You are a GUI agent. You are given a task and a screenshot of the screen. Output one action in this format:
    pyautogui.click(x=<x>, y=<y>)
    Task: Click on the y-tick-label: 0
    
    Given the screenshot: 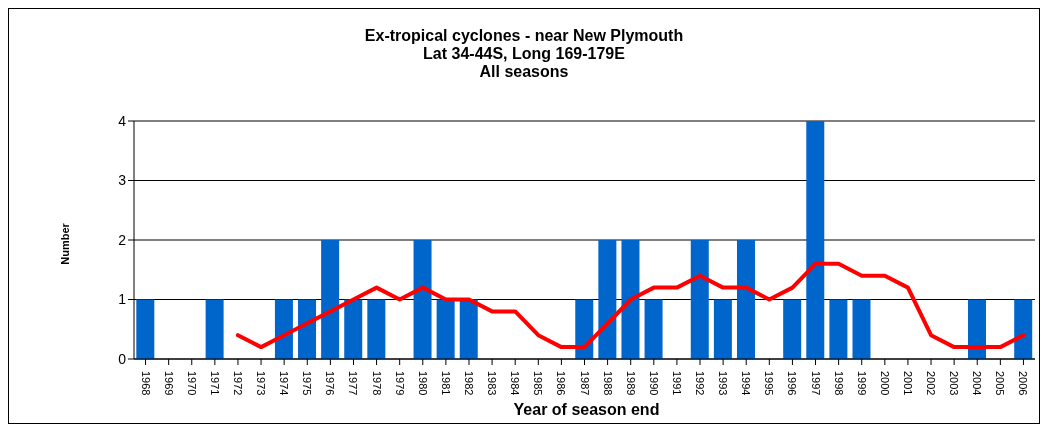 What is the action you would take?
    pyautogui.click(x=122, y=358)
    